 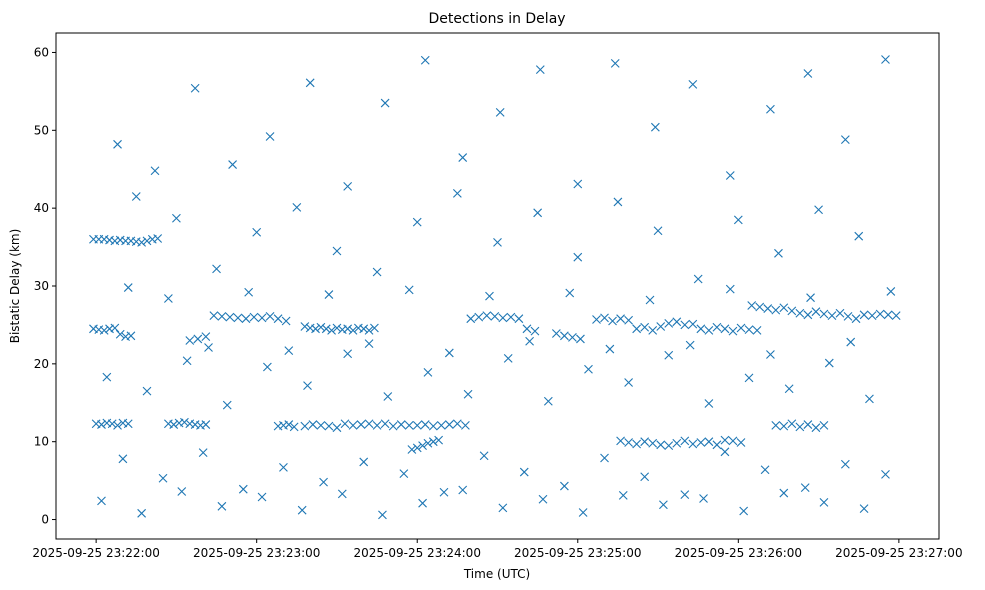 I want to click on x-tick-label: 2025-09-25 23:24:00, so click(x=417, y=553).